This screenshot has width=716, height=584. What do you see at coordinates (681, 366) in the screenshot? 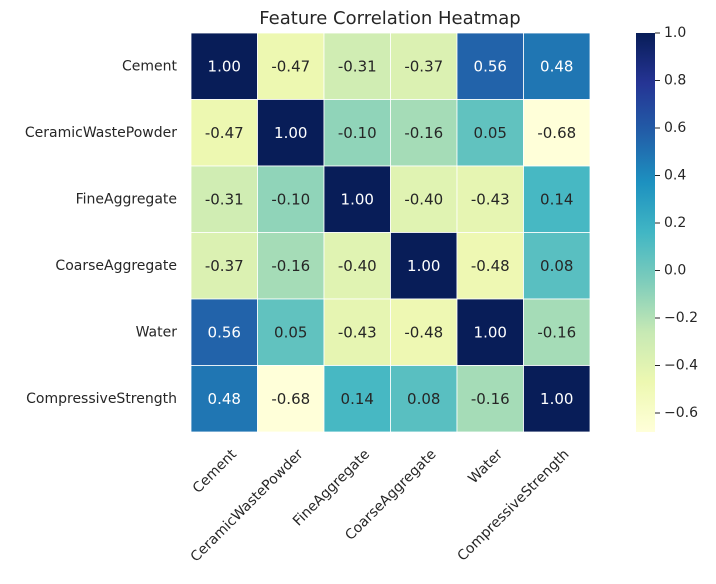
I see `colorbar-tick-label: −0.4` at bounding box center [681, 366].